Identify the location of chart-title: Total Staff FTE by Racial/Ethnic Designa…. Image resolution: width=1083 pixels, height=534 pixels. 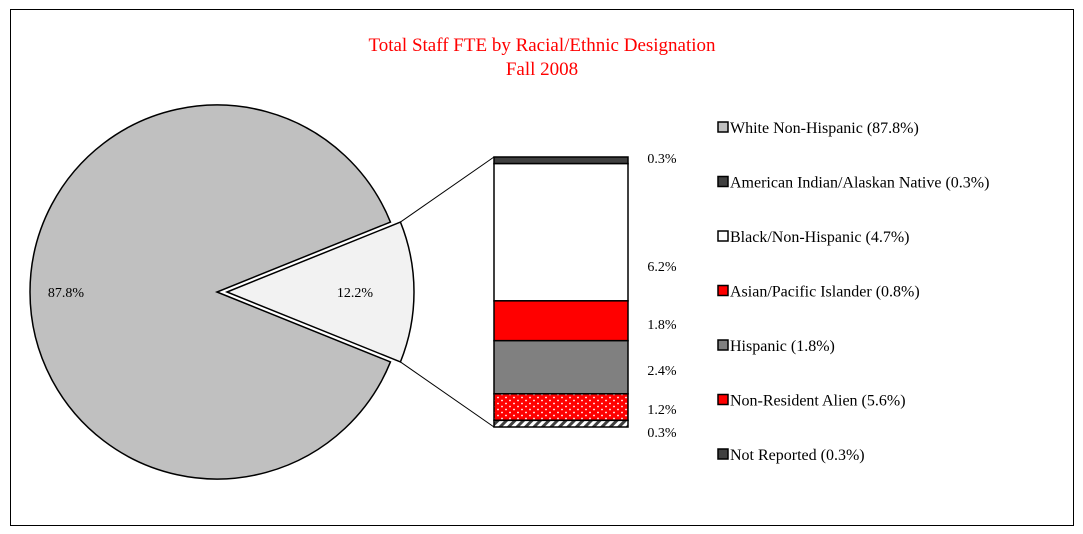
(542, 45).